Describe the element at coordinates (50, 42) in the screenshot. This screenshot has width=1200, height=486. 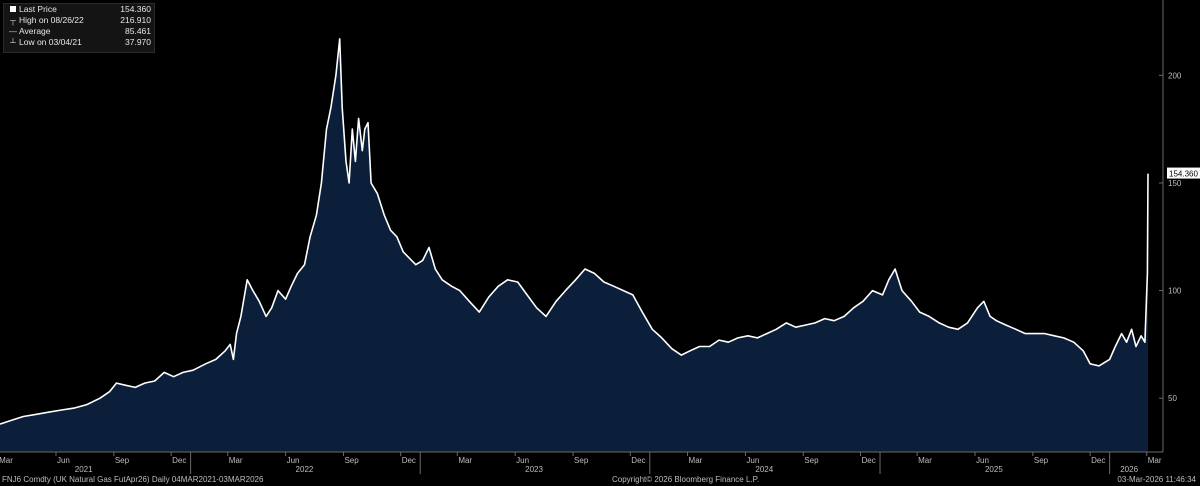
I see `legend-label: Low on 03/04/21` at that location.